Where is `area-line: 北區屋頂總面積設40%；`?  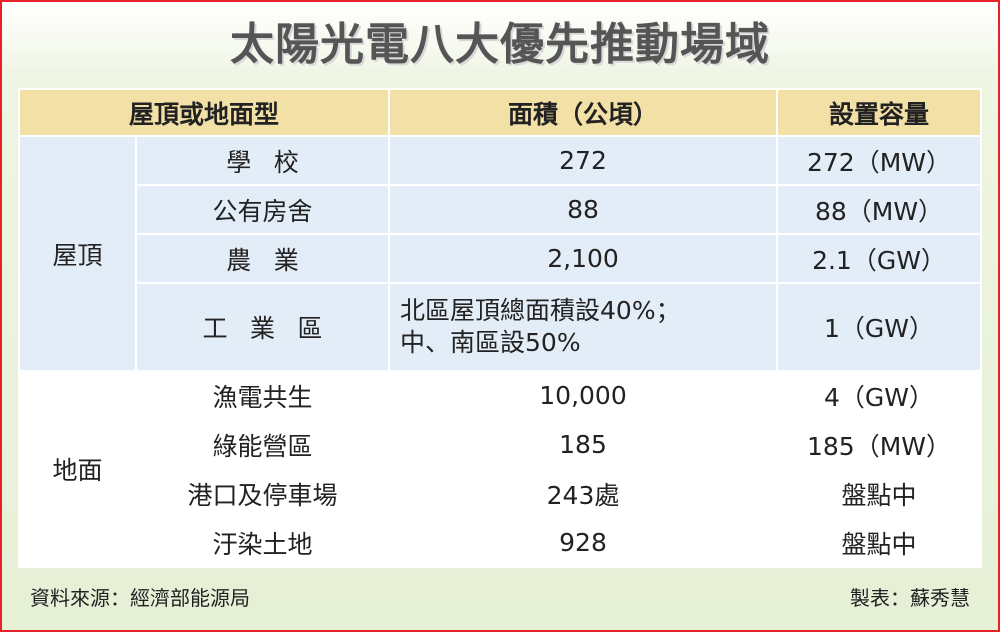 area-line: 北區屋頂總面積設40%； is located at coordinates (540, 310).